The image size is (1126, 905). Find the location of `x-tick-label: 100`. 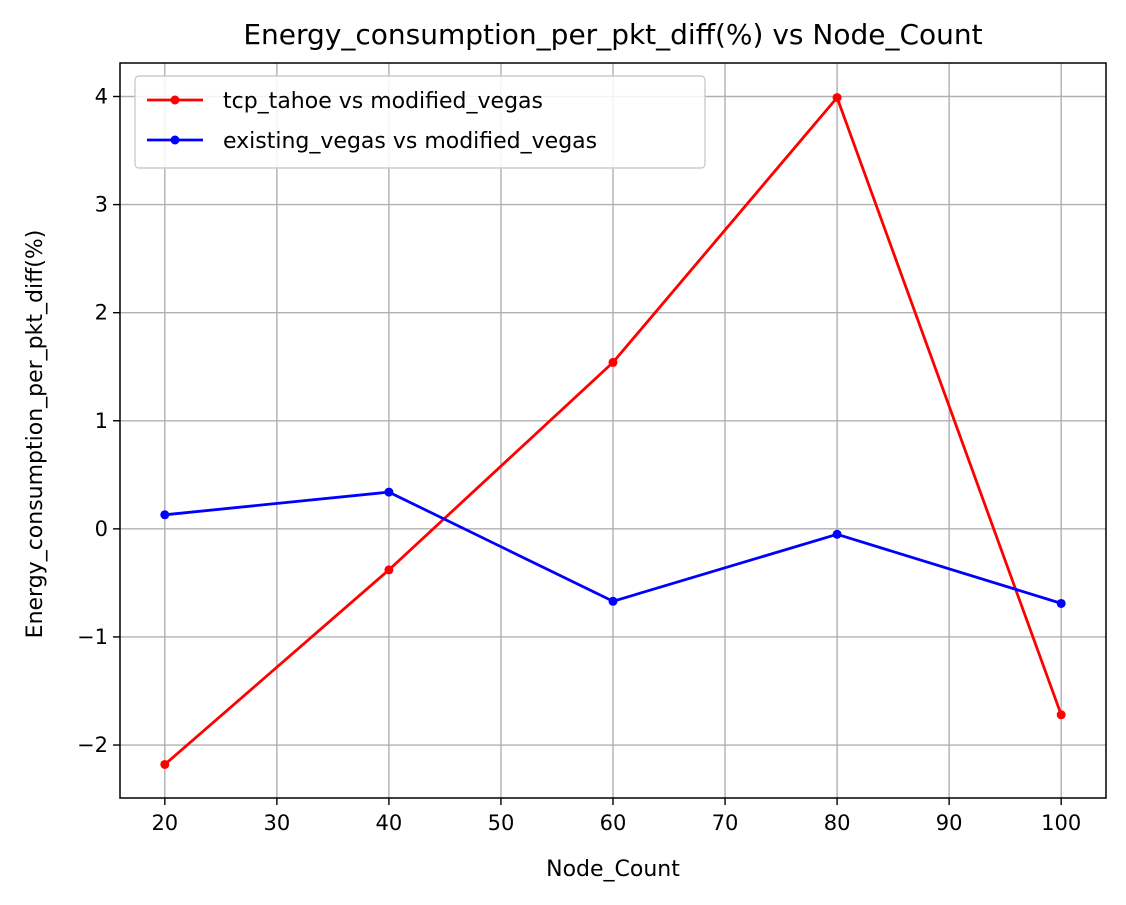

x-tick-label: 100 is located at coordinates (1061, 823).